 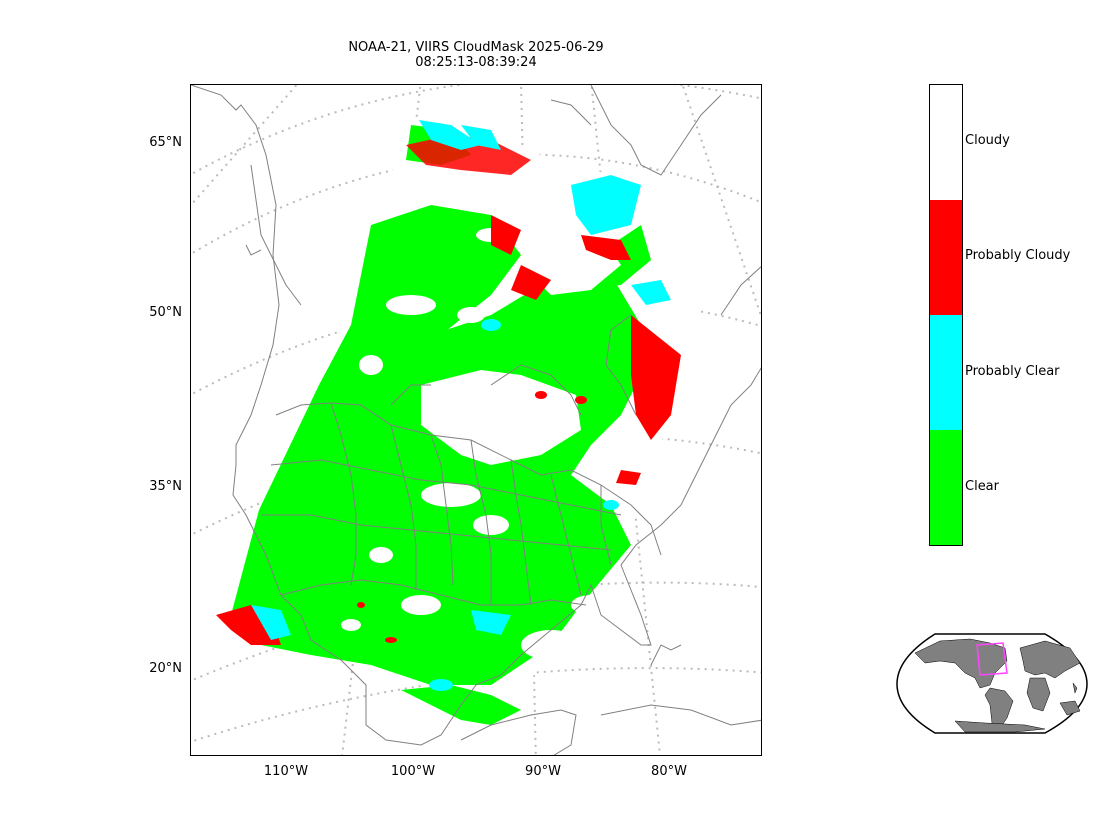 I want to click on lat-label-35: 35°N, so click(x=165, y=486).